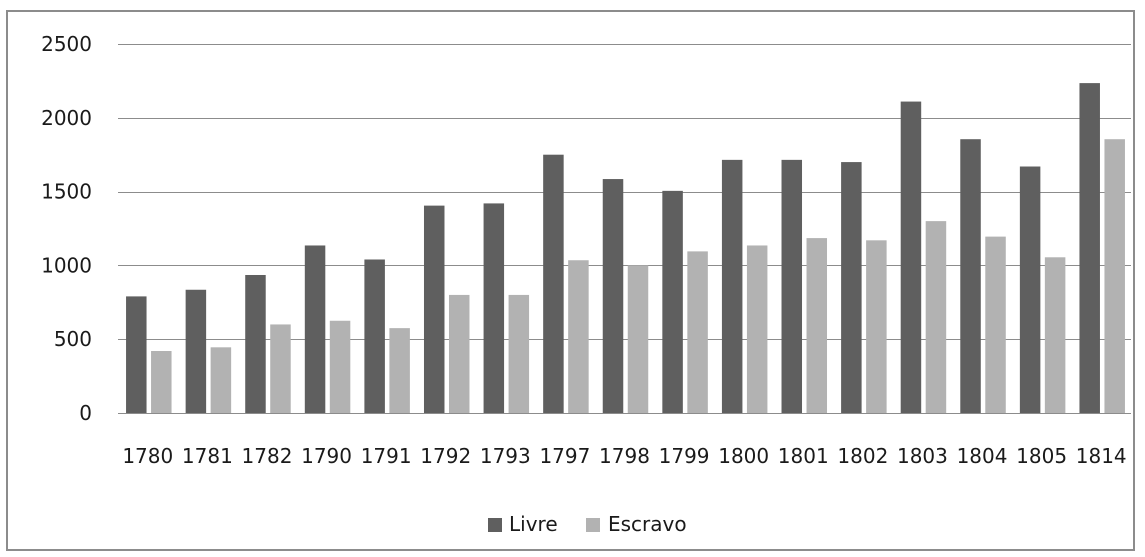  Describe the element at coordinates (66, 192) in the screenshot. I see `y-tick-label: 1500` at that location.